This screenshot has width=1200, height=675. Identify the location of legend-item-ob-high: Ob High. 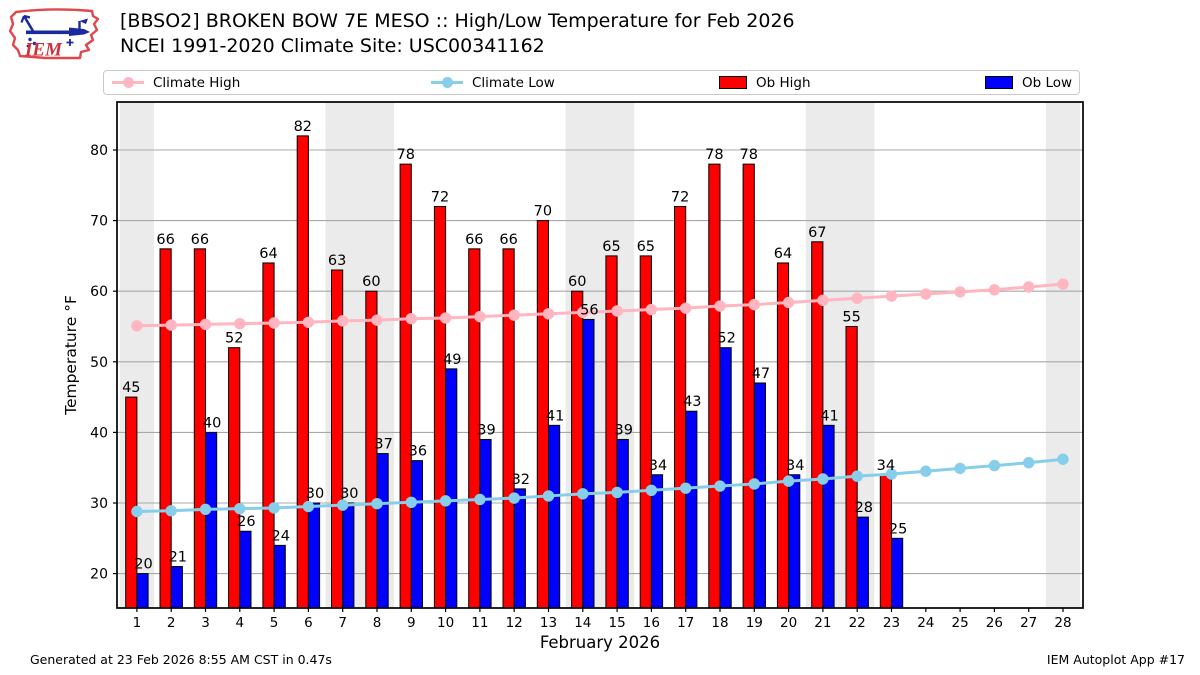
(765, 82).